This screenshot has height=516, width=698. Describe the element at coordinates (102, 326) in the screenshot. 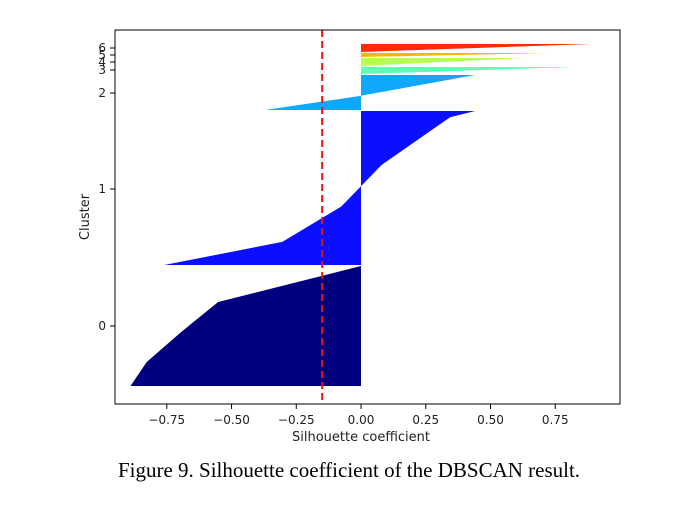

I see `y-tick-label: 0` at that location.